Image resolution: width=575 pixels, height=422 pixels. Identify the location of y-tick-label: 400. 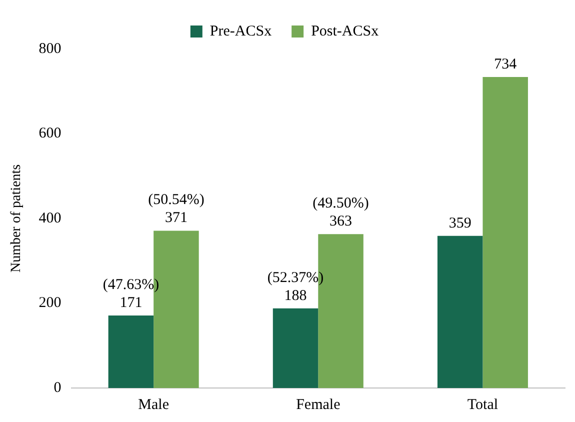
(50, 218).